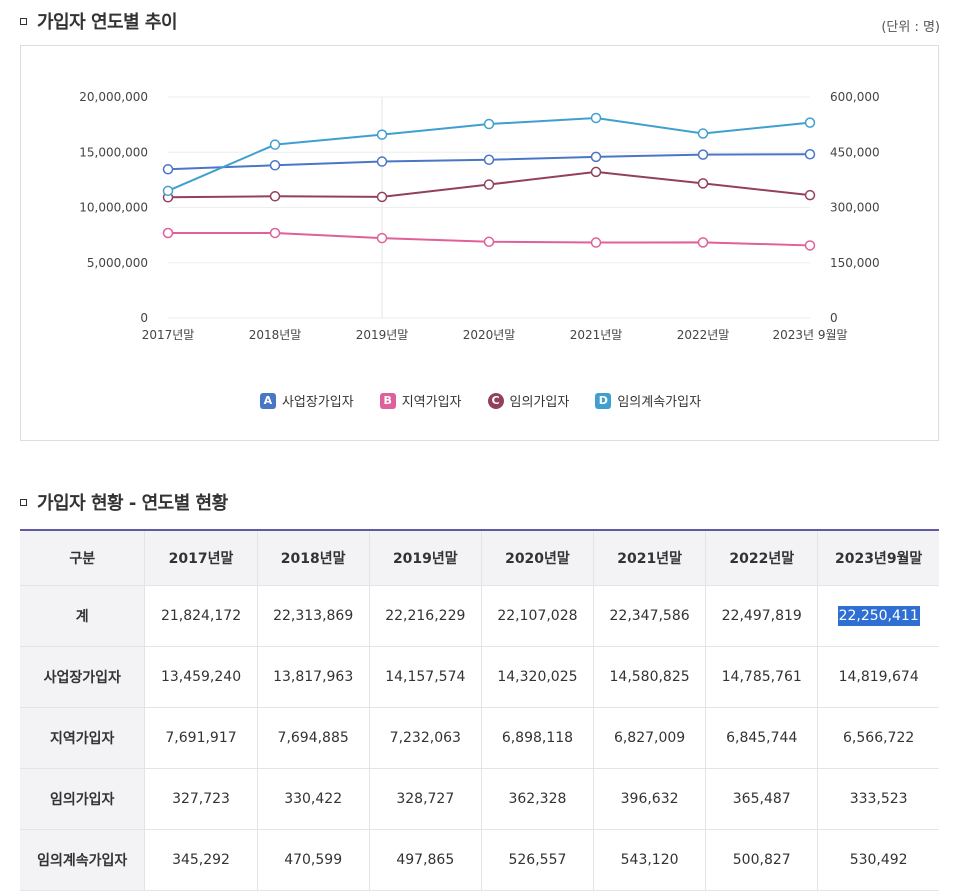  What do you see at coordinates (762, 557) in the screenshot?
I see `table-header-cell: 2022년말` at bounding box center [762, 557].